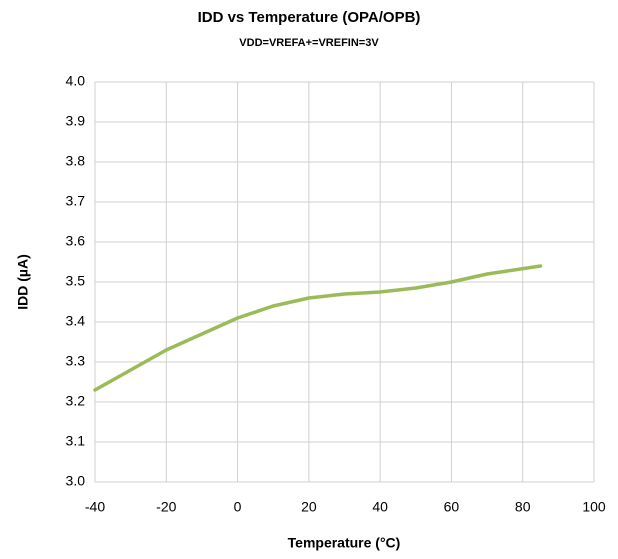 The height and width of the screenshot is (559, 618). Describe the element at coordinates (76, 81) in the screenshot. I see `y-tick-label: 4.0` at that location.